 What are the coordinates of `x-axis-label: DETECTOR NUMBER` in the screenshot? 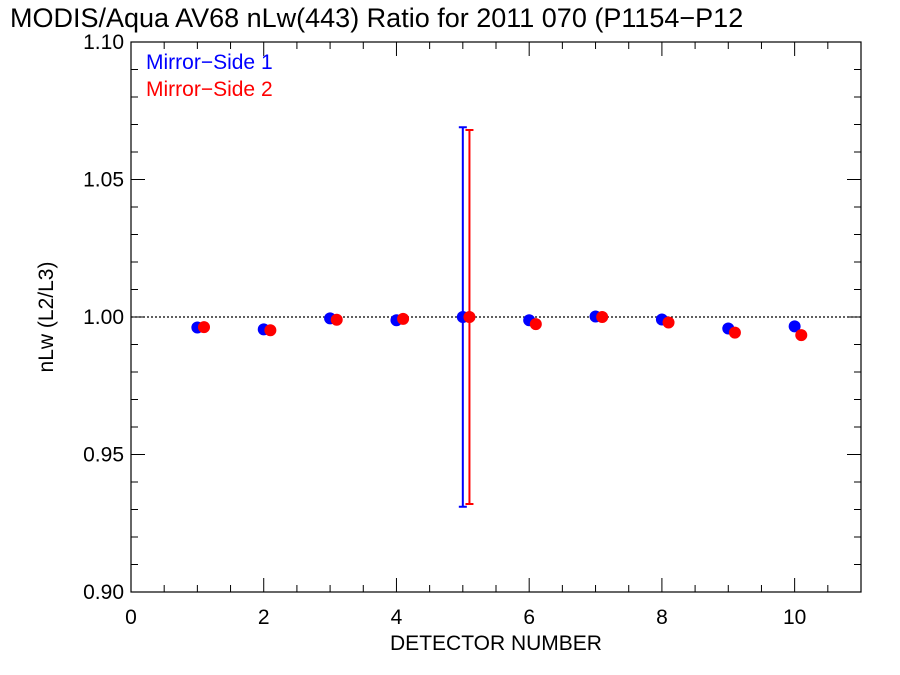 It's located at (496, 643).